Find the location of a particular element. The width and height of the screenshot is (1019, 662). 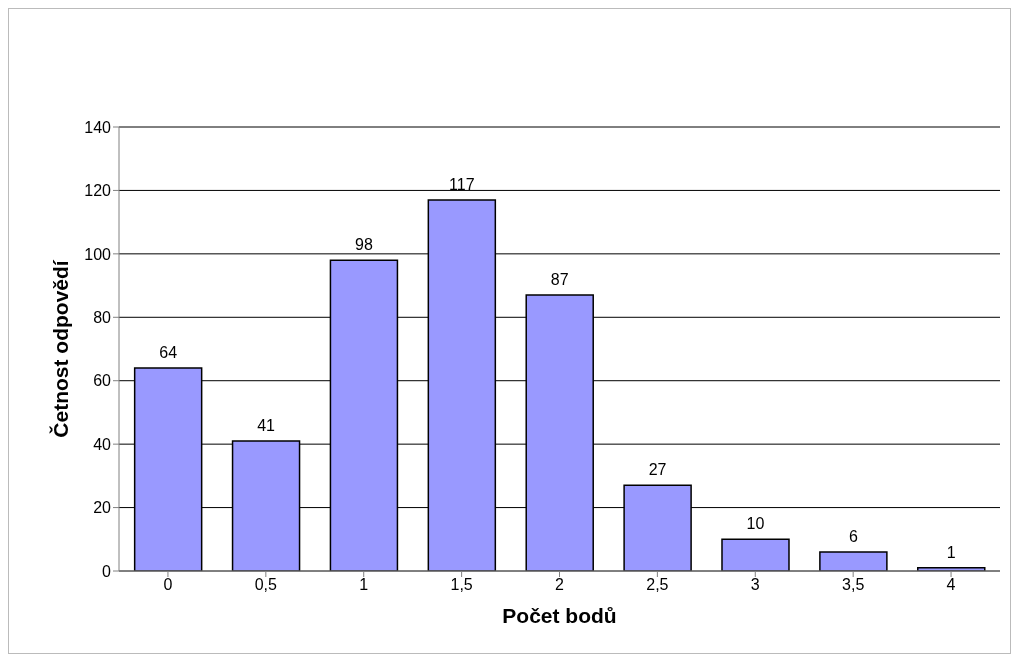

x-tick-label: 2 is located at coordinates (560, 585).